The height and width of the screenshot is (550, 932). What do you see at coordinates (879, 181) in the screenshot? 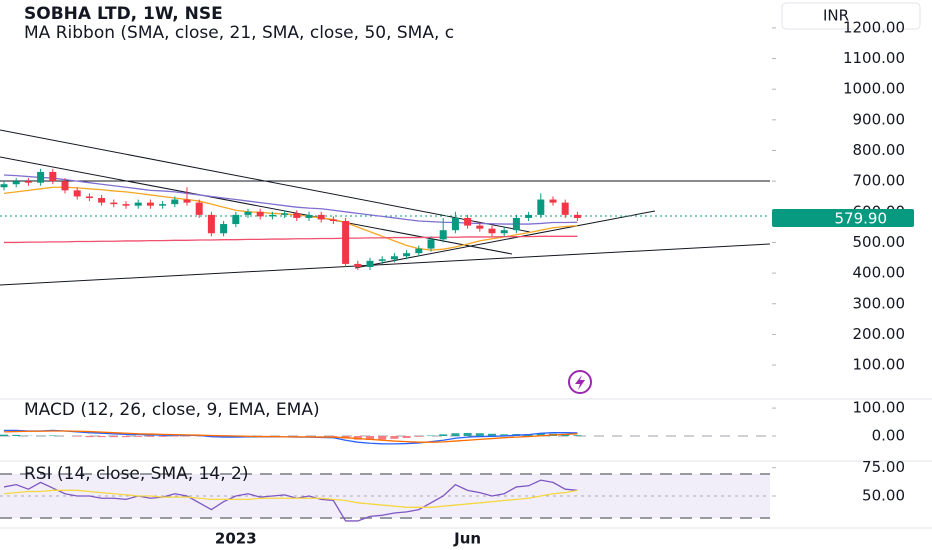
I see `y-tick-label: 700.00` at bounding box center [879, 181].